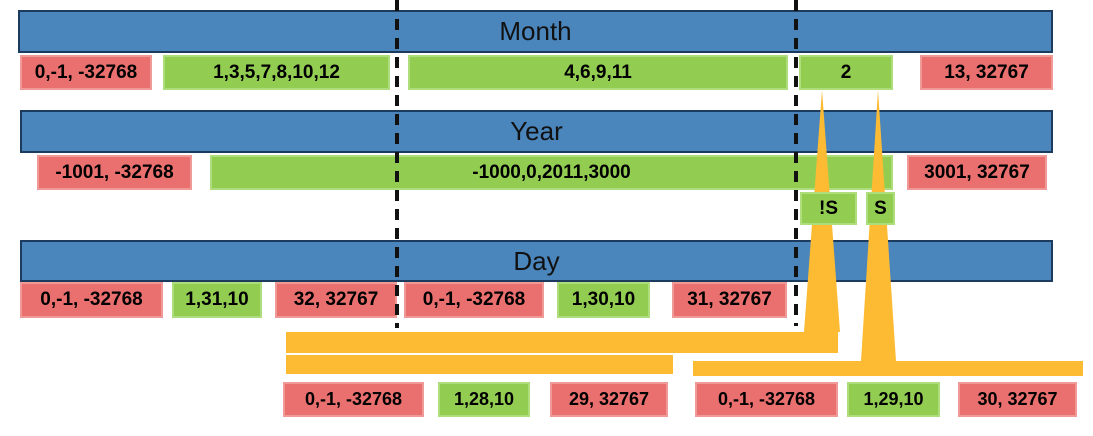 The image size is (1093, 436). What do you see at coordinates (846, 72) in the screenshot?
I see `month-partition-february: 2` at bounding box center [846, 72].